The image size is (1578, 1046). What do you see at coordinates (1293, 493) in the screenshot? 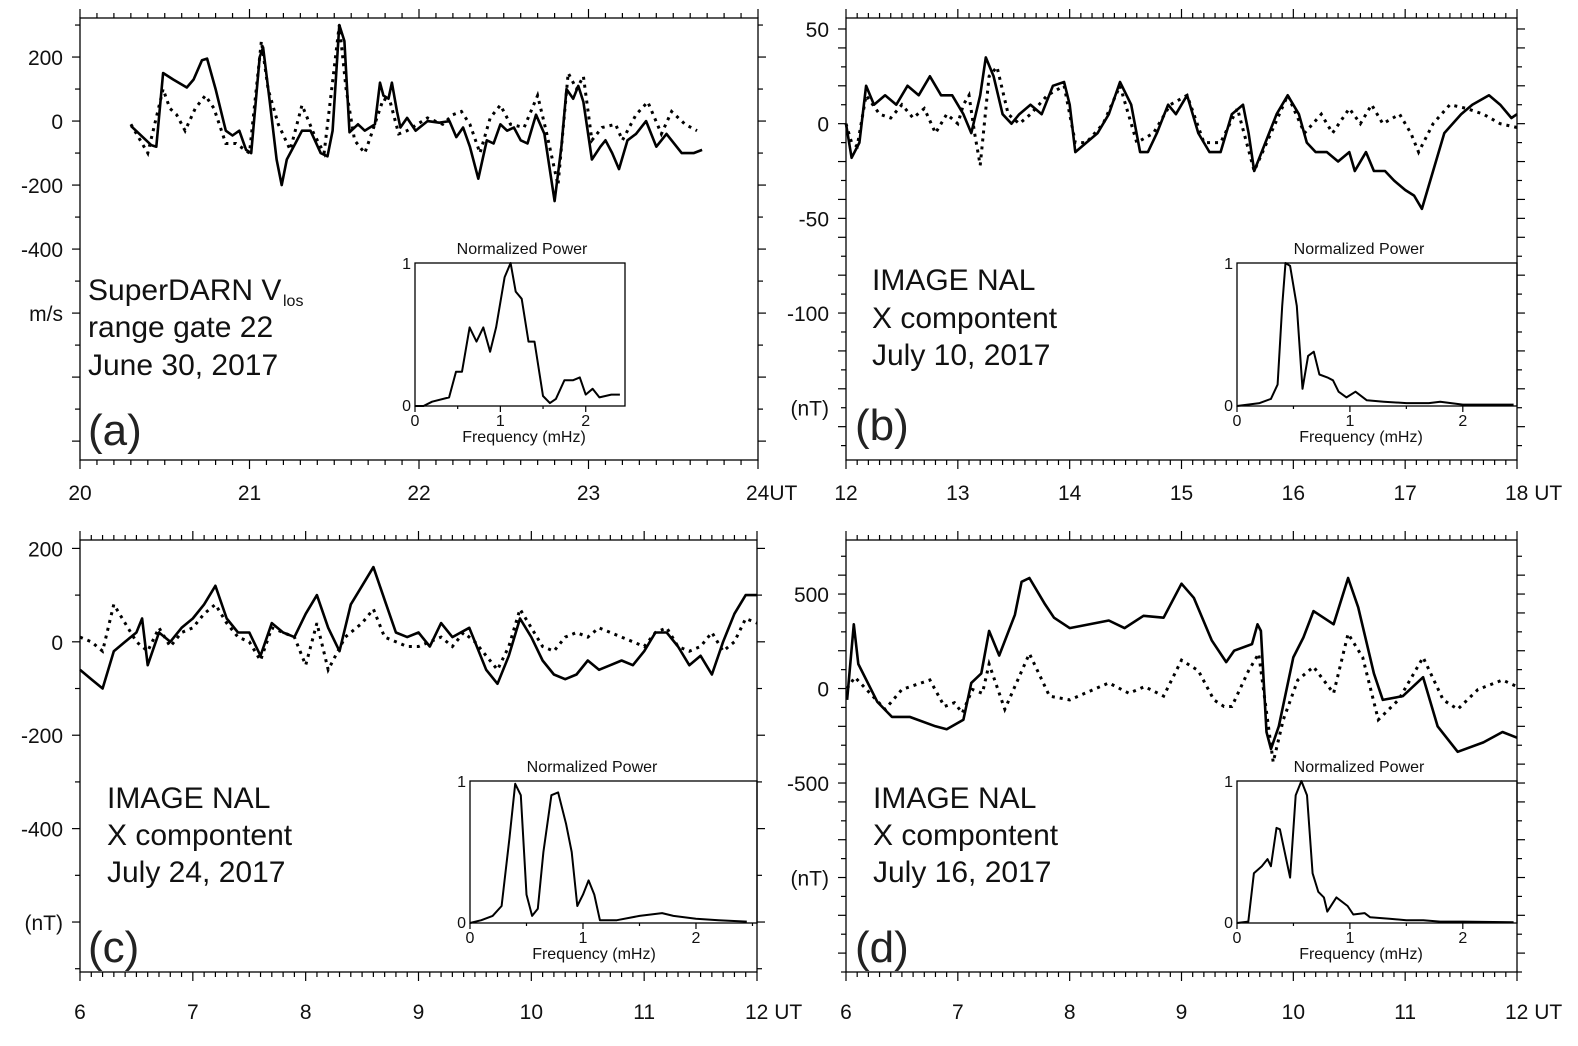
I see `x-tick-label: 16` at bounding box center [1293, 493].